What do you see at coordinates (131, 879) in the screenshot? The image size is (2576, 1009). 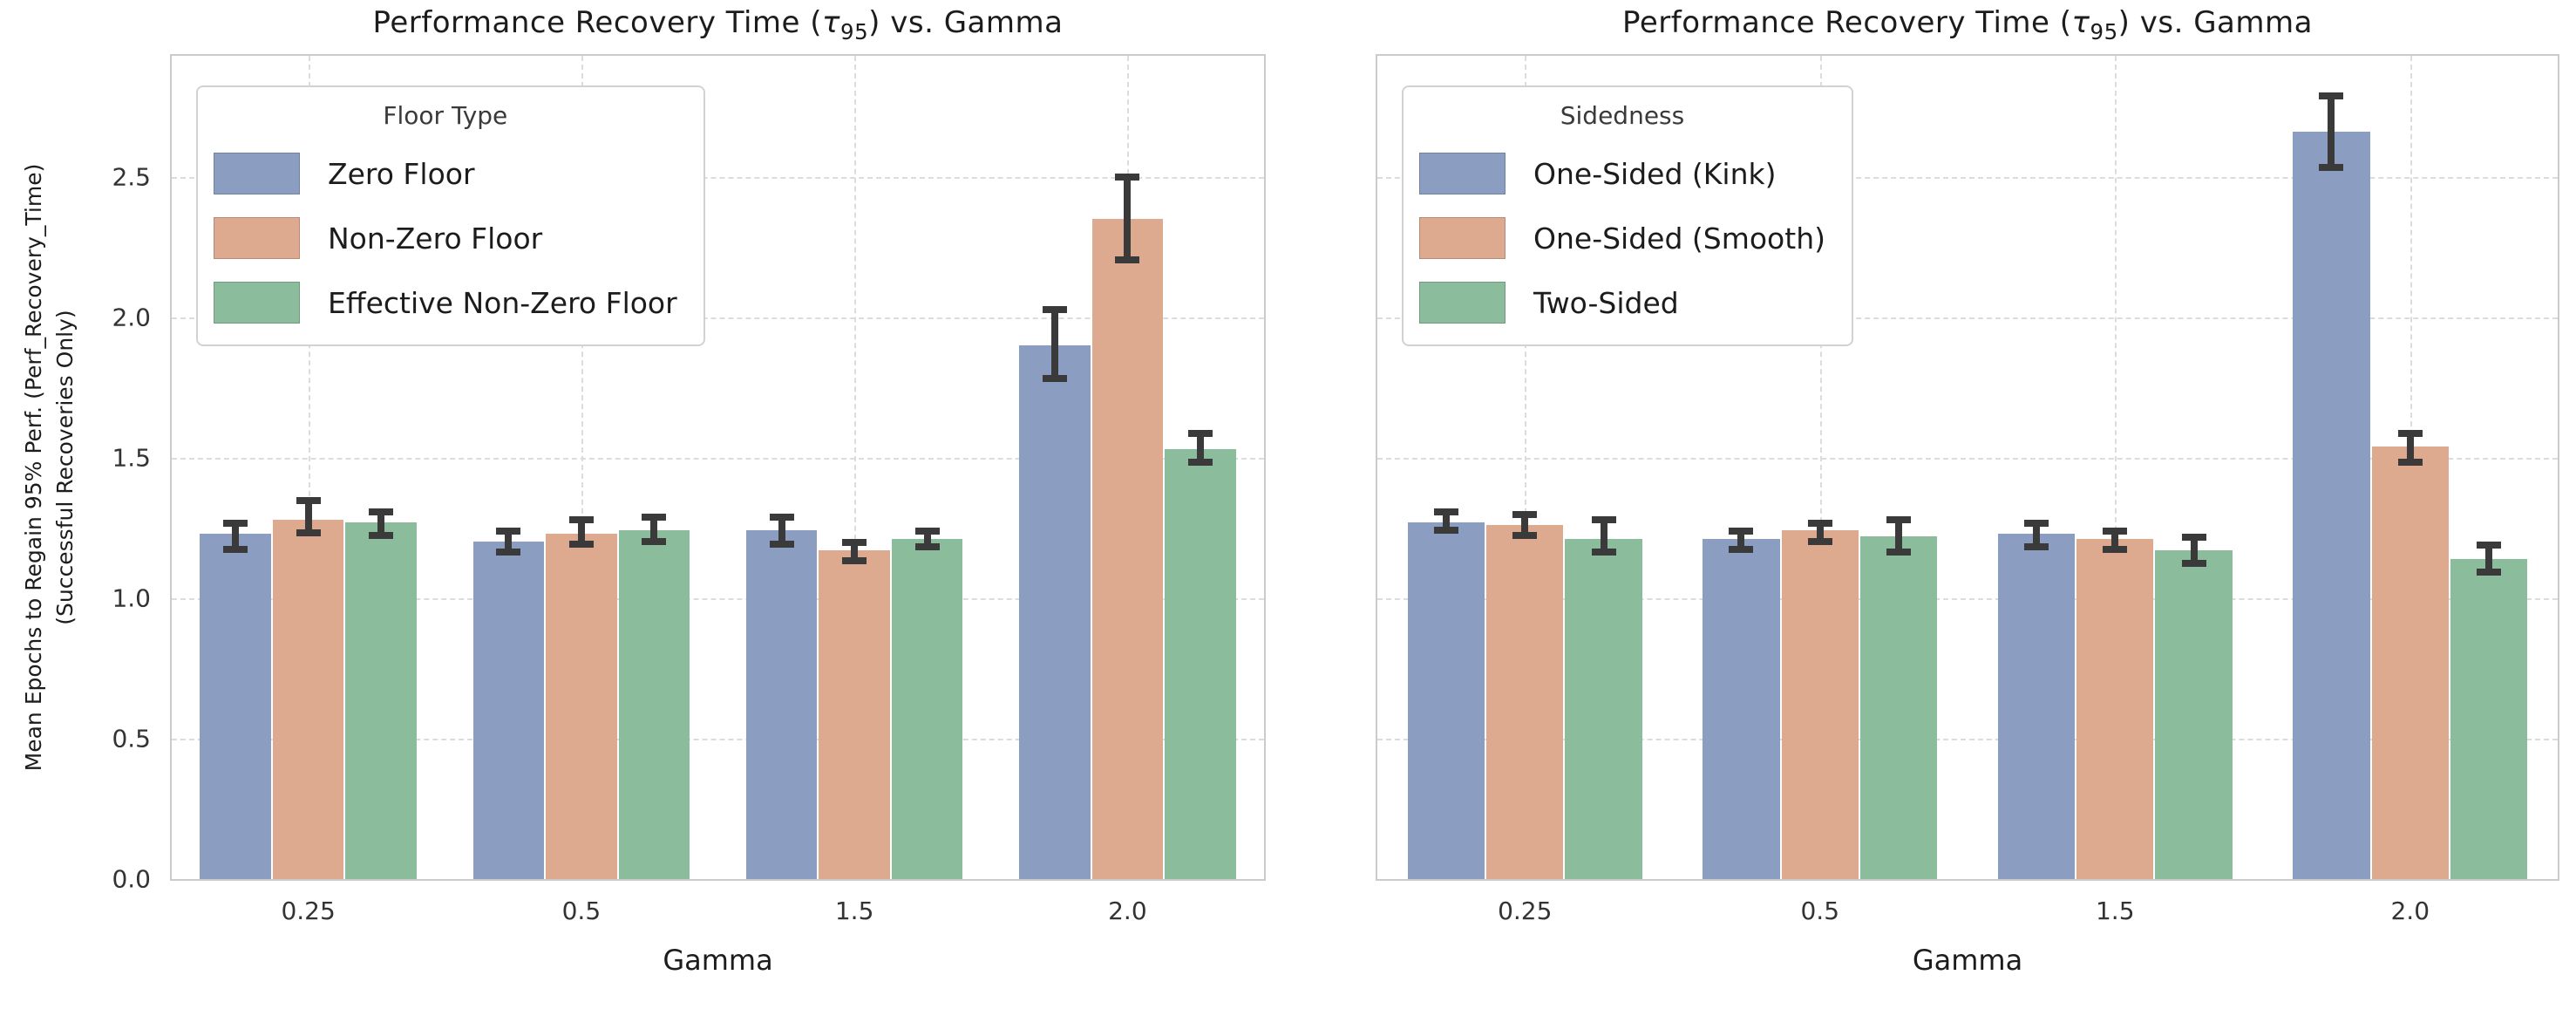 I see `y-tick-label: 0.0` at bounding box center [131, 879].